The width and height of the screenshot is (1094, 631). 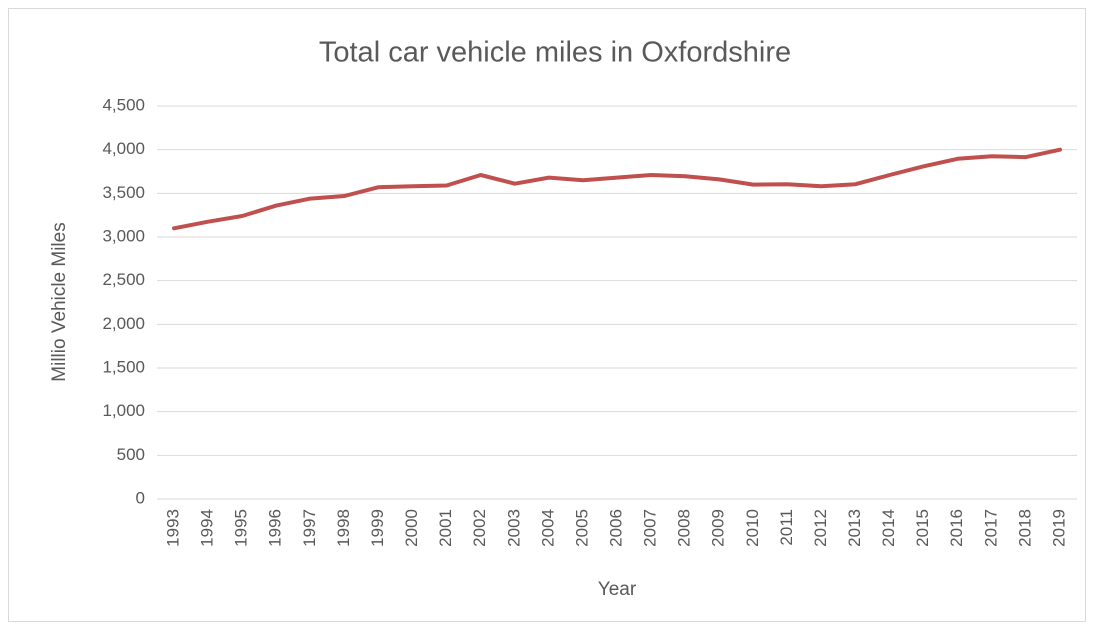 What do you see at coordinates (411, 528) in the screenshot?
I see `x-tick-label: 2000` at bounding box center [411, 528].